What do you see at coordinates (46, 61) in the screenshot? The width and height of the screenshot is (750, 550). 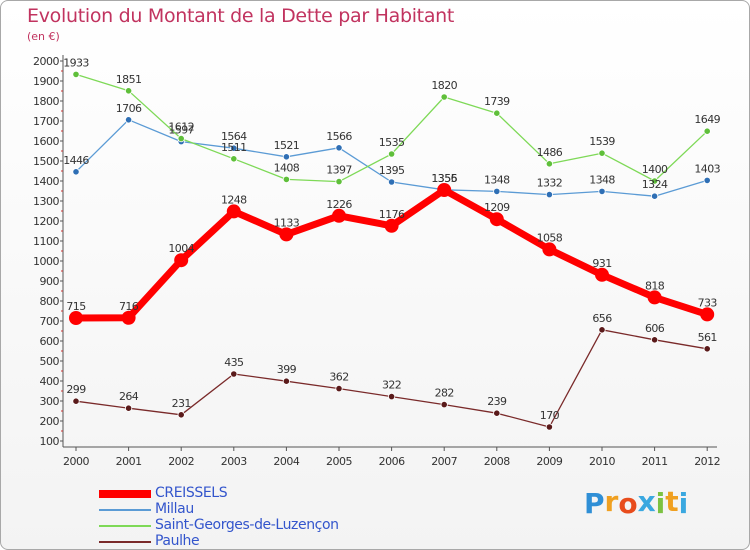 I see `y-tick-label: 2000` at bounding box center [46, 61].